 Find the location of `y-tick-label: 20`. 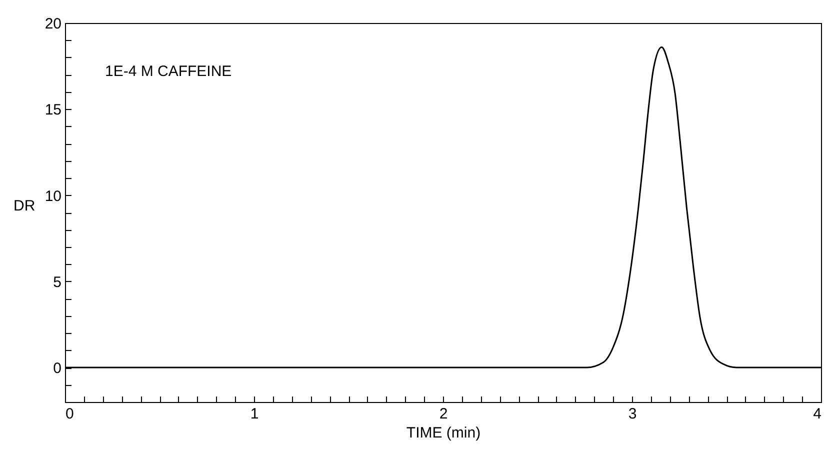

y-tick-label: 20 is located at coordinates (53, 24).